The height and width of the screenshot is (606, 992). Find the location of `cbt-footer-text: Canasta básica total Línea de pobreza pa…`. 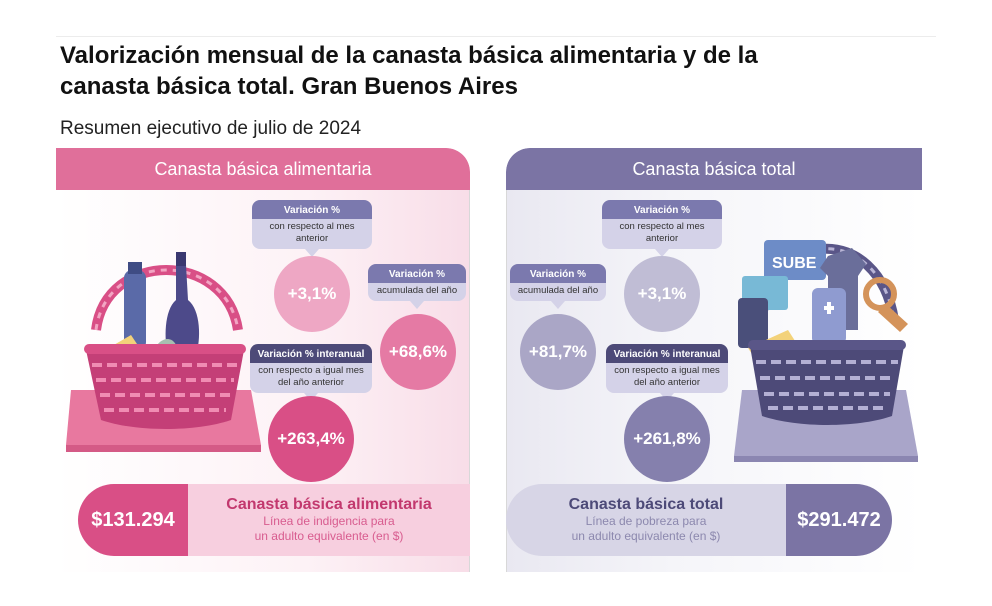

cbt-footer-text: Canasta básica total Línea de pobreza pa… is located at coordinates (646, 520).